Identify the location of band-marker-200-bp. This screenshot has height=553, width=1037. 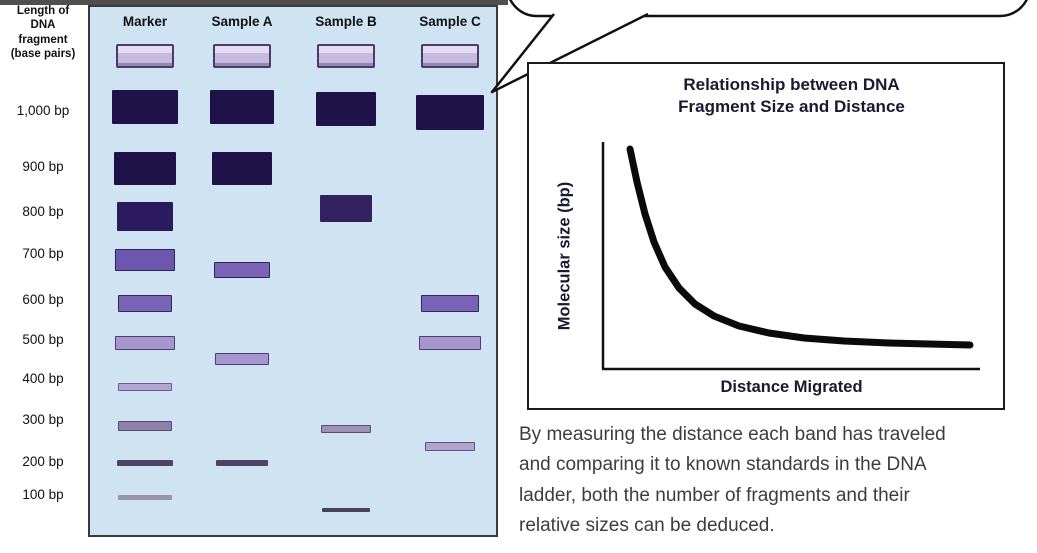
(145, 463).